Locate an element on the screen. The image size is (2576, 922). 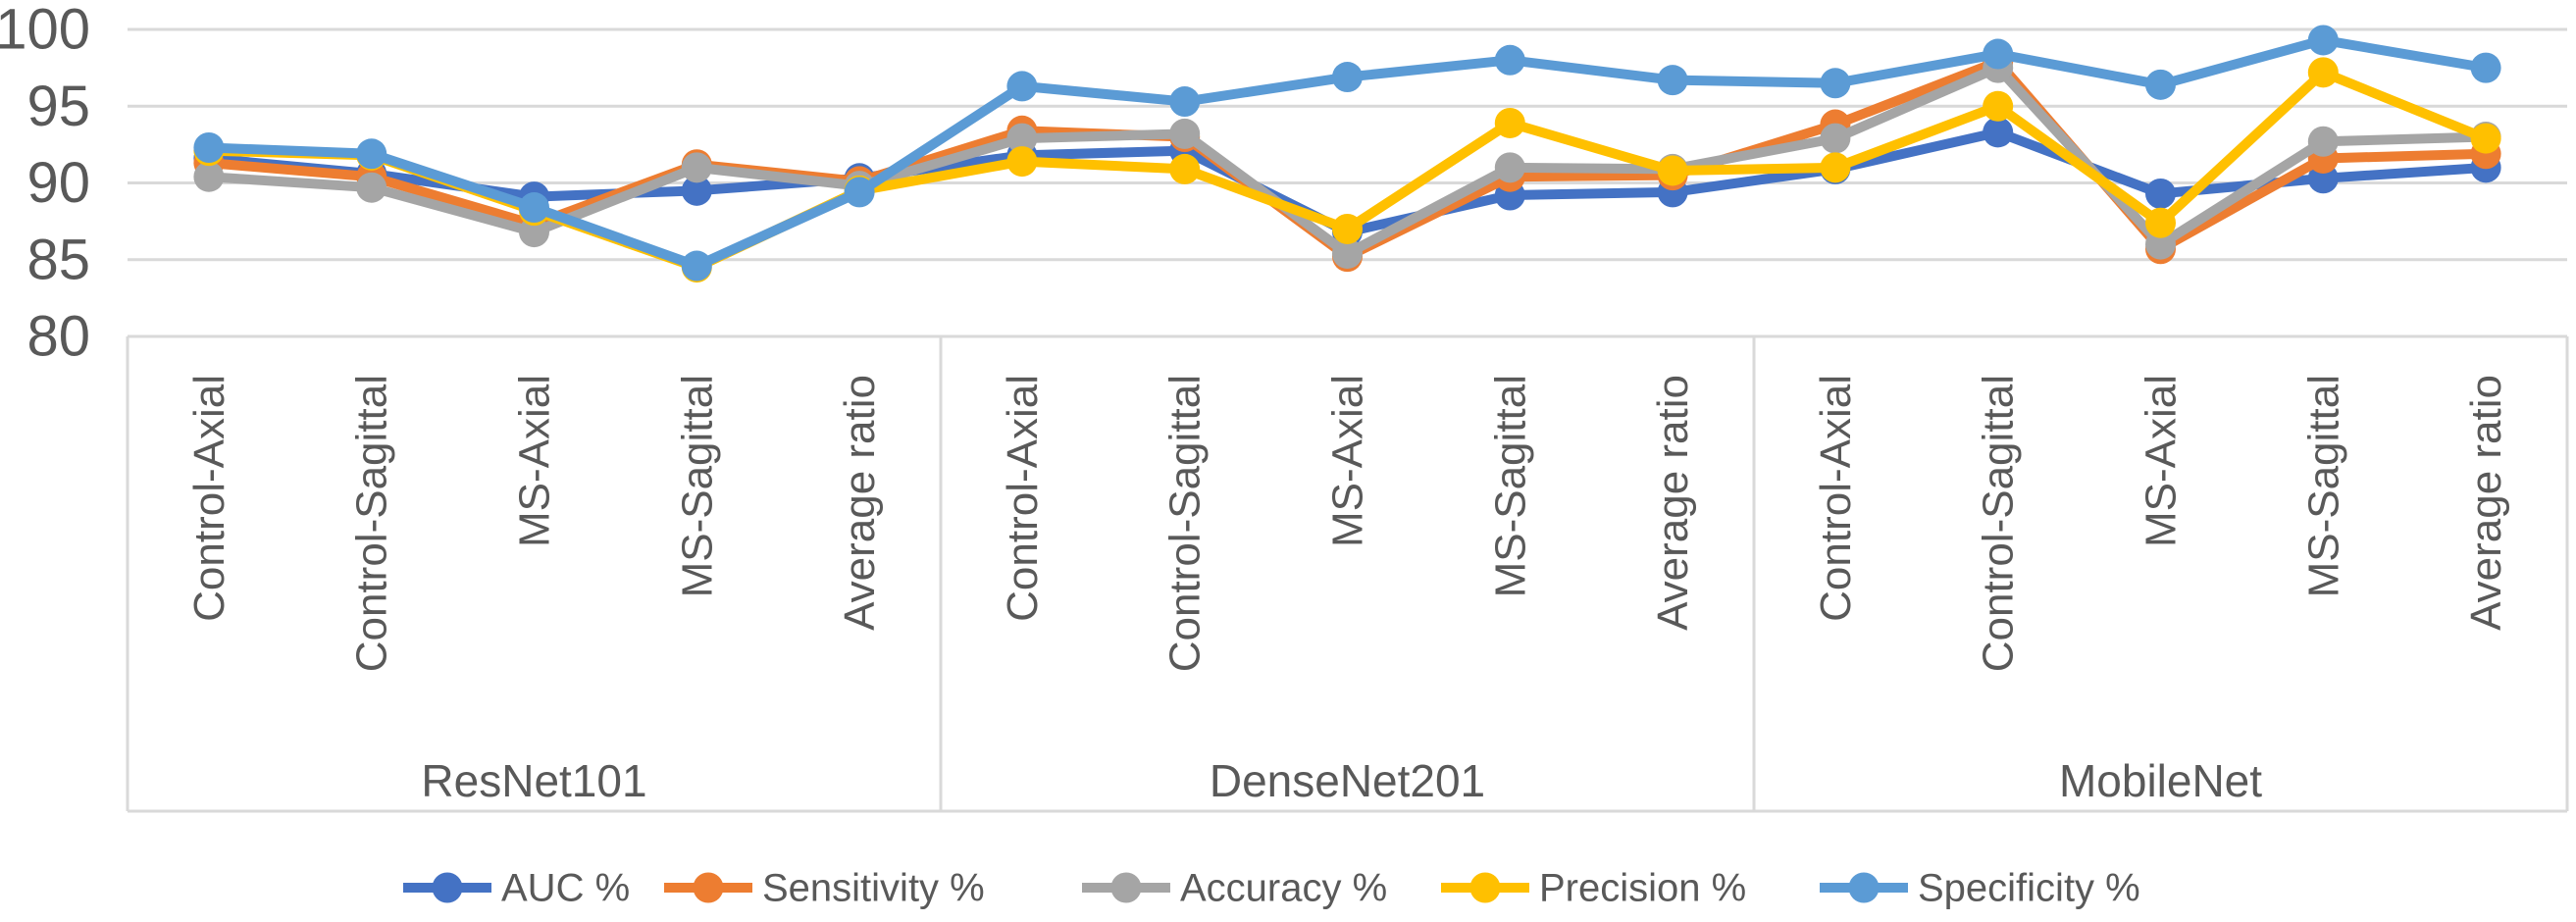
legend-marker-icon-accuracy- is located at coordinates (1126, 888).